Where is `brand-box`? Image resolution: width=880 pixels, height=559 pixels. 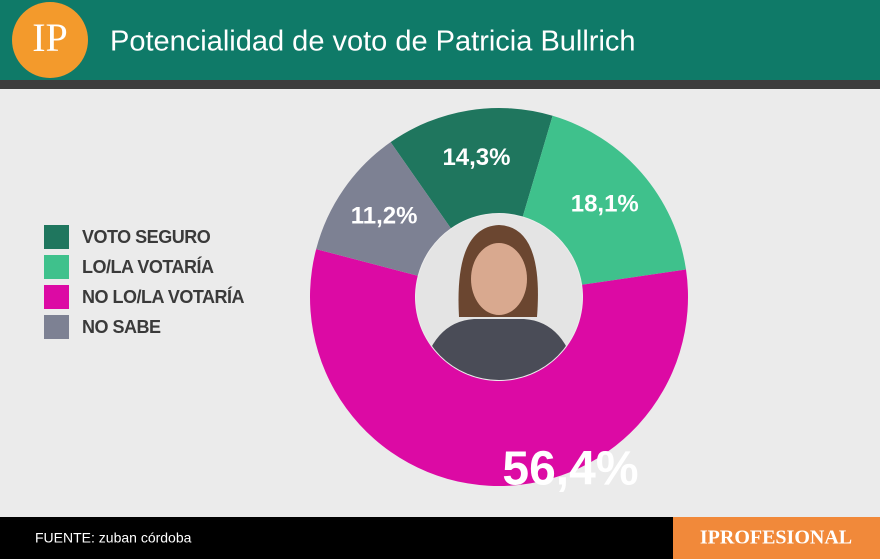 brand-box is located at coordinates (776, 538).